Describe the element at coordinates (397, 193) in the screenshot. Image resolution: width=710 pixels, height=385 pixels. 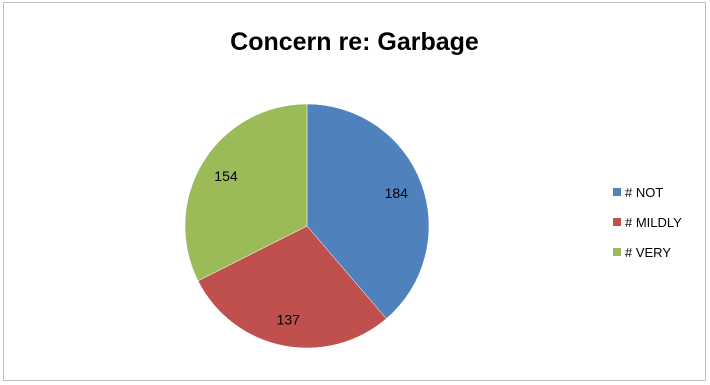
I see `data-label-0: 184` at that location.